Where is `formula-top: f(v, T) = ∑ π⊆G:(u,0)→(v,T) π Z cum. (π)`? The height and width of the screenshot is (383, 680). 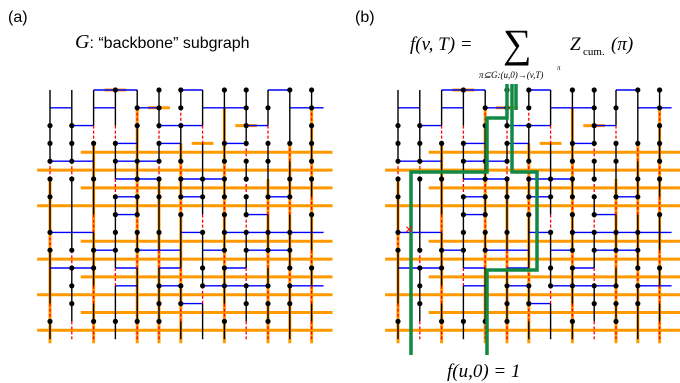 formula-top: f(v, T) = ∑ π⊆G:(u,0)→(v,T) π Z cum. (π) is located at coordinates (521, 50).